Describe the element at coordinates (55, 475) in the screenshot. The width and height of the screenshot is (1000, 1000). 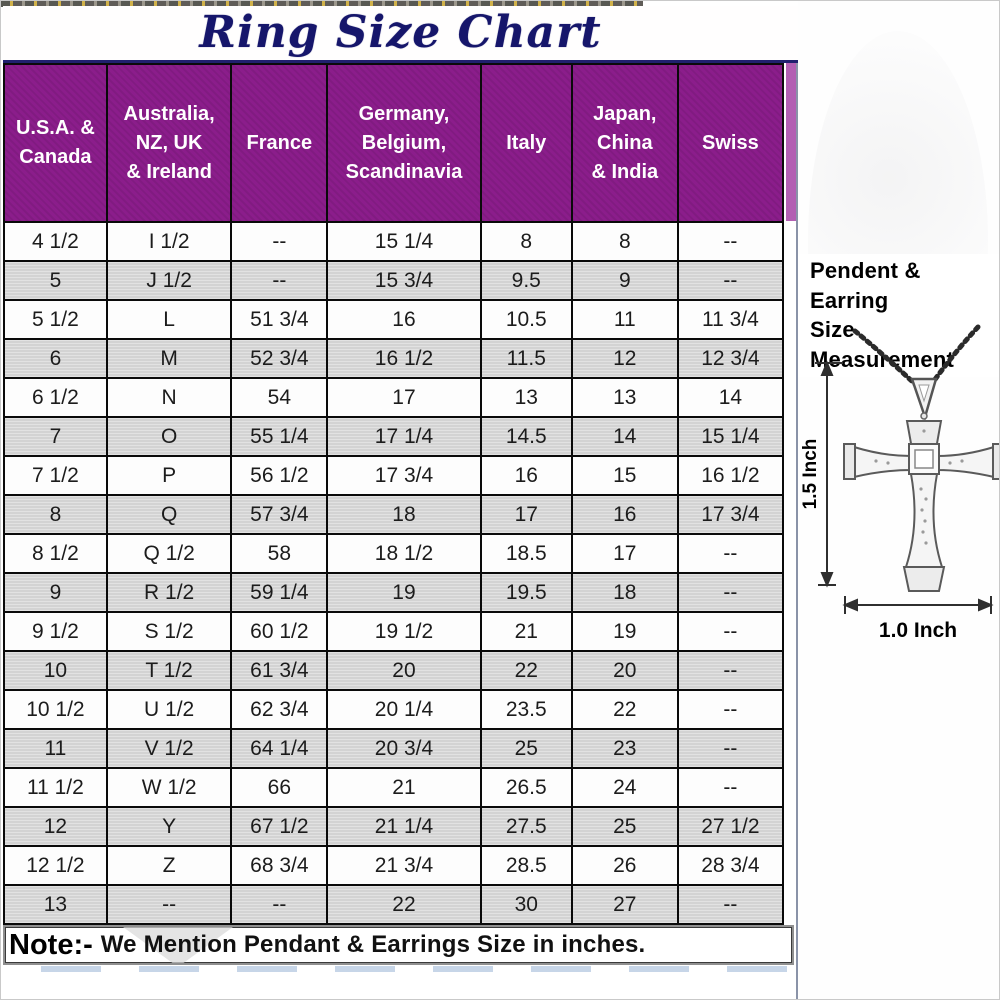
I see `table-cell: 7 1/2` at that location.